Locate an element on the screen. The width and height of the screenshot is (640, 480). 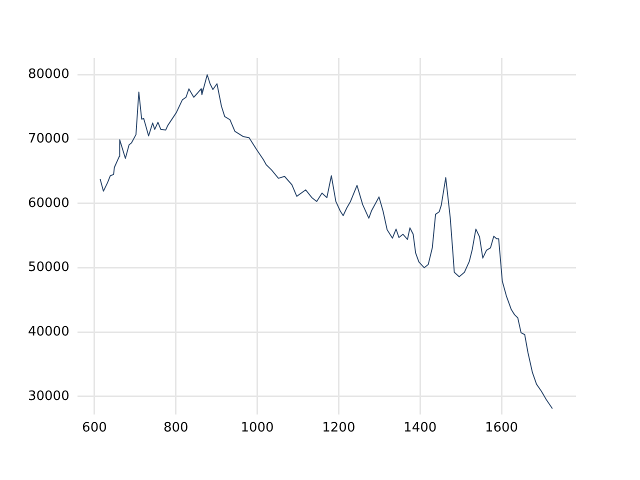
y-tick-label: 30000 is located at coordinates (49, 396).